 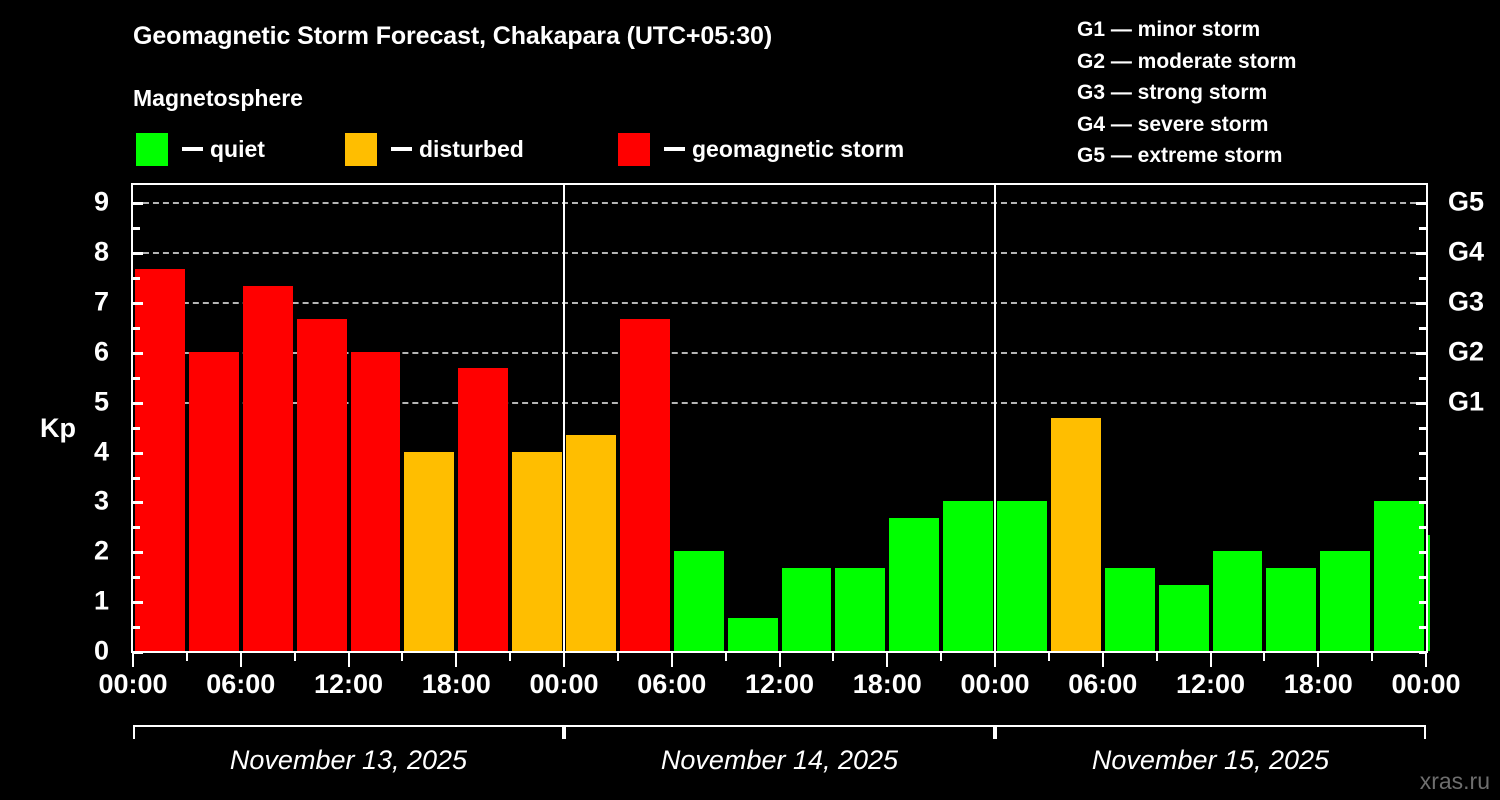 I want to click on xtick-51h, so click(x=1048, y=657).